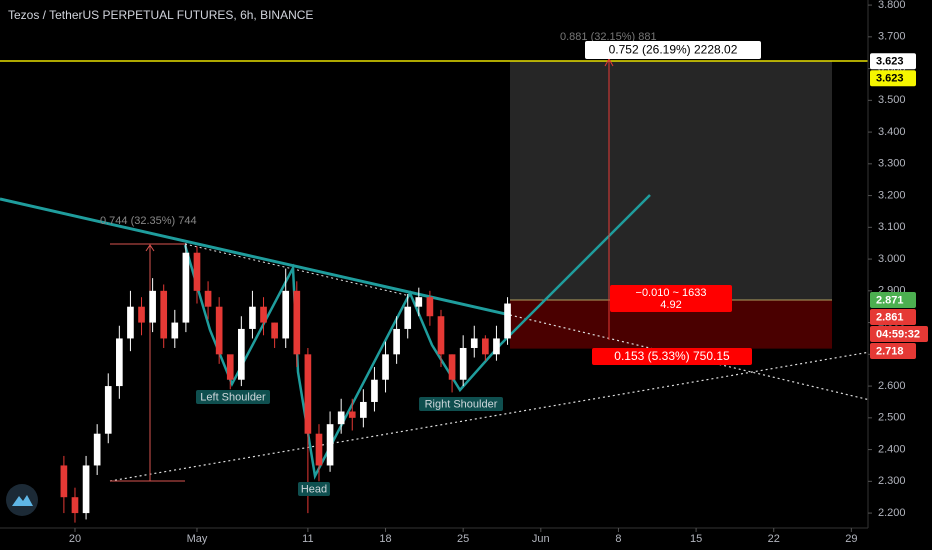  What do you see at coordinates (892, 481) in the screenshot?
I see `y-tick-label: 2.300` at bounding box center [892, 481].